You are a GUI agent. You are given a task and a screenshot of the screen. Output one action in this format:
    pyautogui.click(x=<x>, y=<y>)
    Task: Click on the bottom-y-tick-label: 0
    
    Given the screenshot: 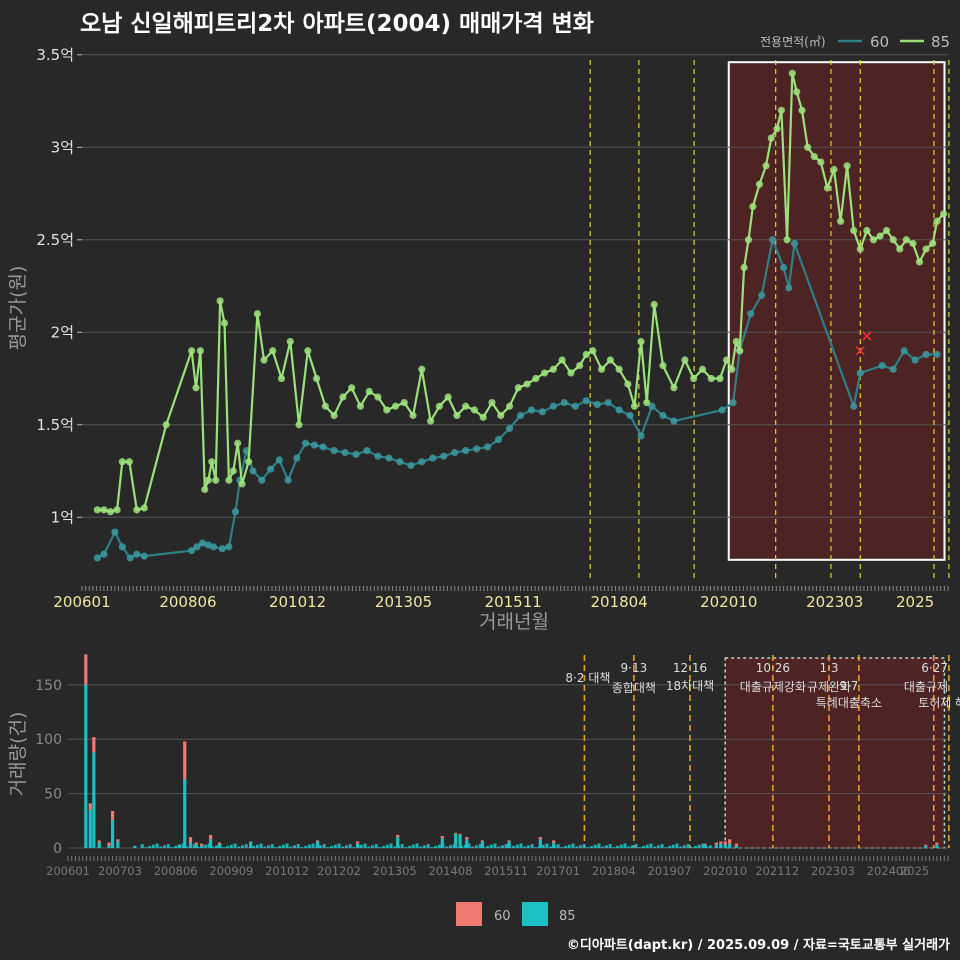 What is the action you would take?
    pyautogui.click(x=57, y=849)
    